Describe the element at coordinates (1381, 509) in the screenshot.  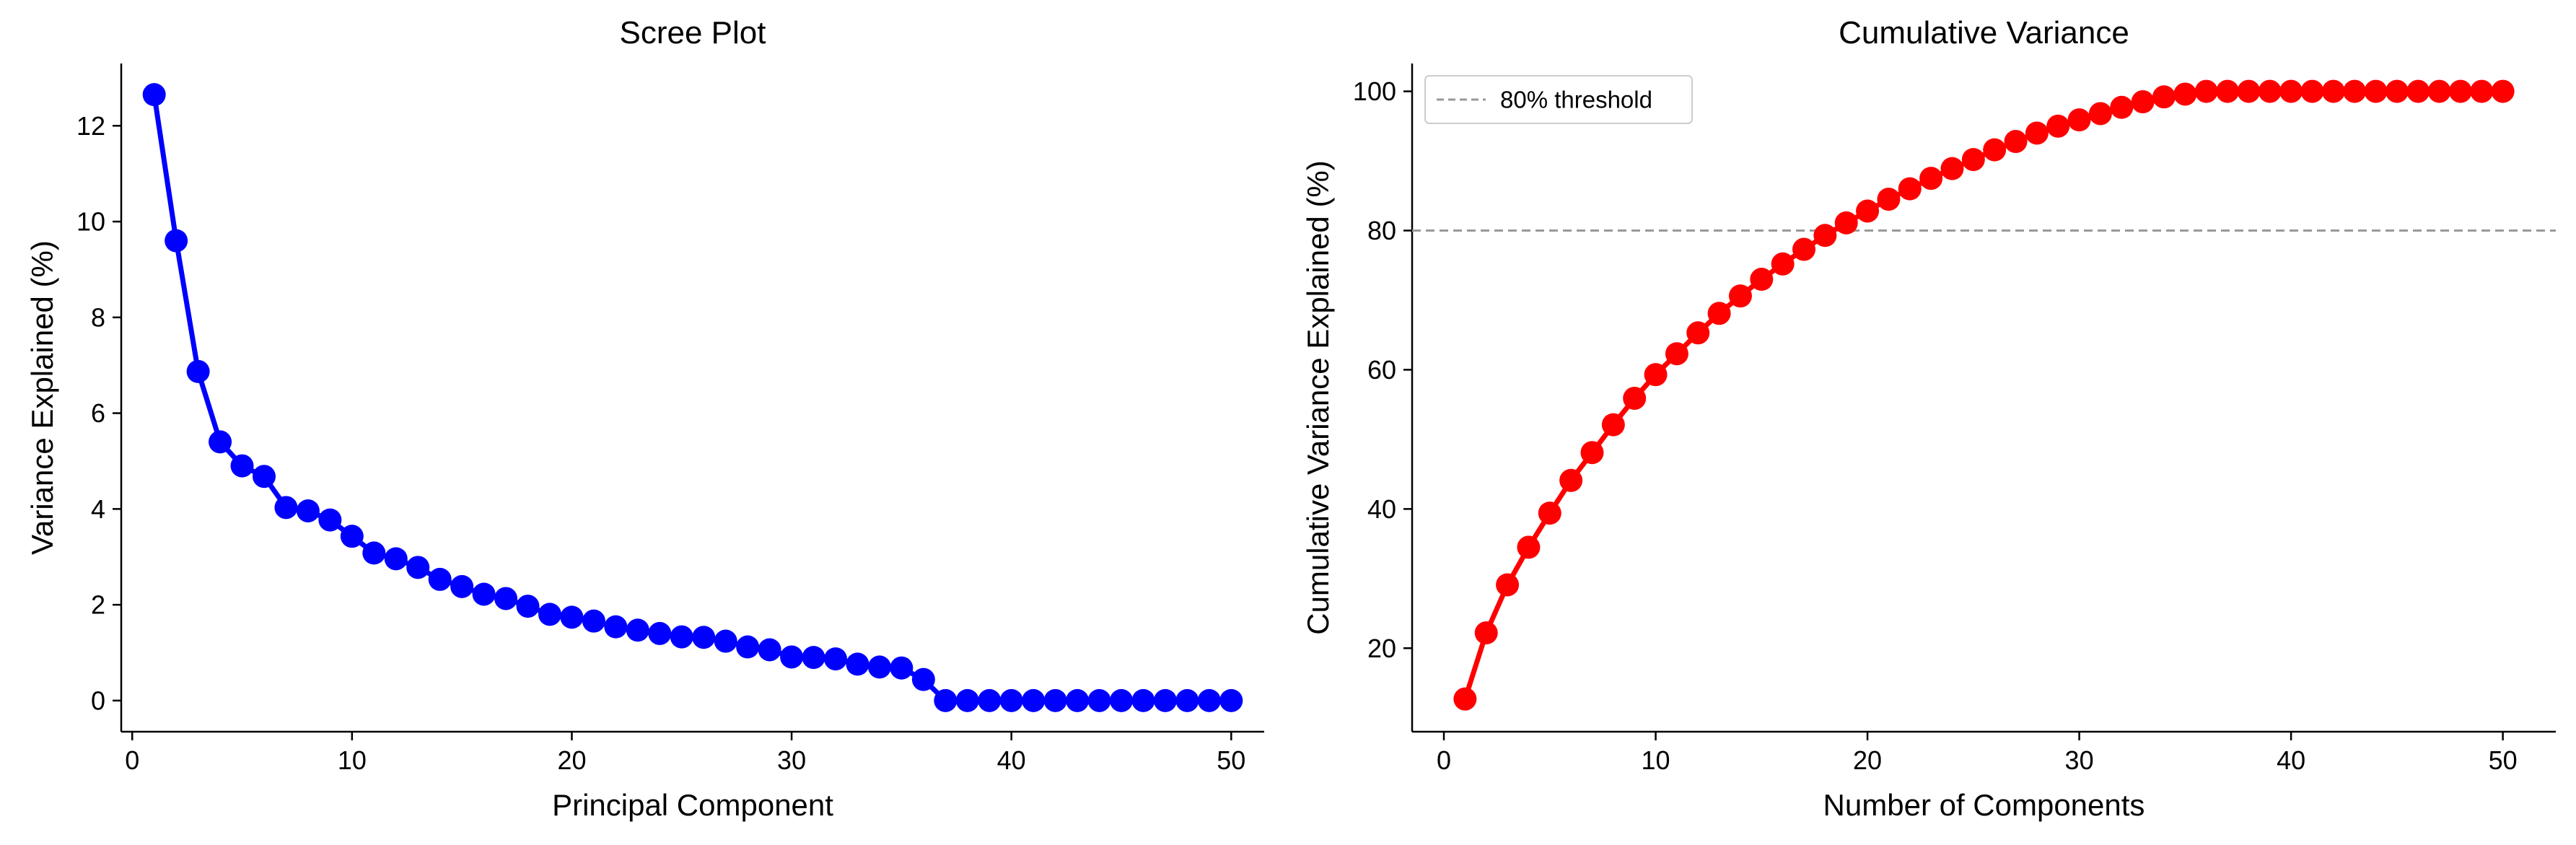
I see `y-tick-label: 40` at that location.